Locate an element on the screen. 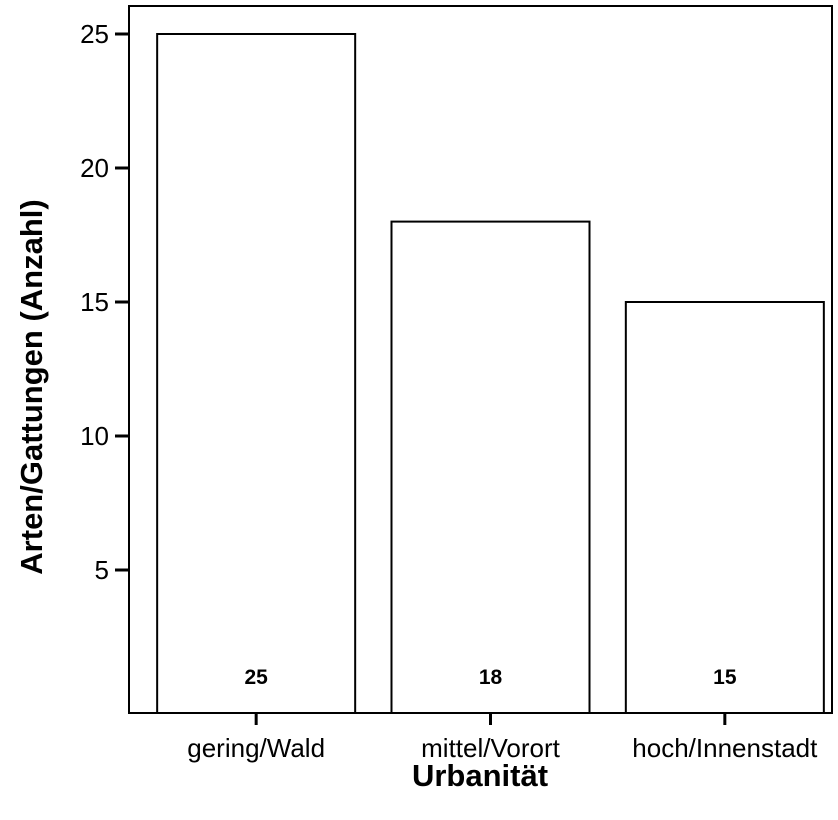 The image size is (838, 820). y-axis: 5 10 15 20 25 is located at coordinates (104, 302).